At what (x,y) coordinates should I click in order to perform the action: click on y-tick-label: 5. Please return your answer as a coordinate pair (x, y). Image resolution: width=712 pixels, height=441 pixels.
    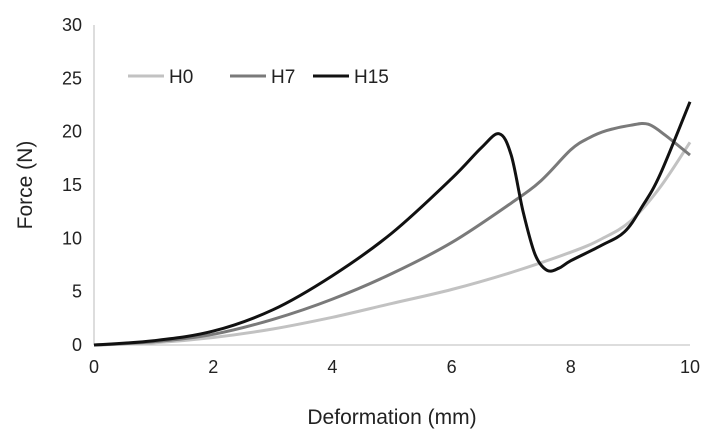
    Looking at the image, I should click on (77, 292).